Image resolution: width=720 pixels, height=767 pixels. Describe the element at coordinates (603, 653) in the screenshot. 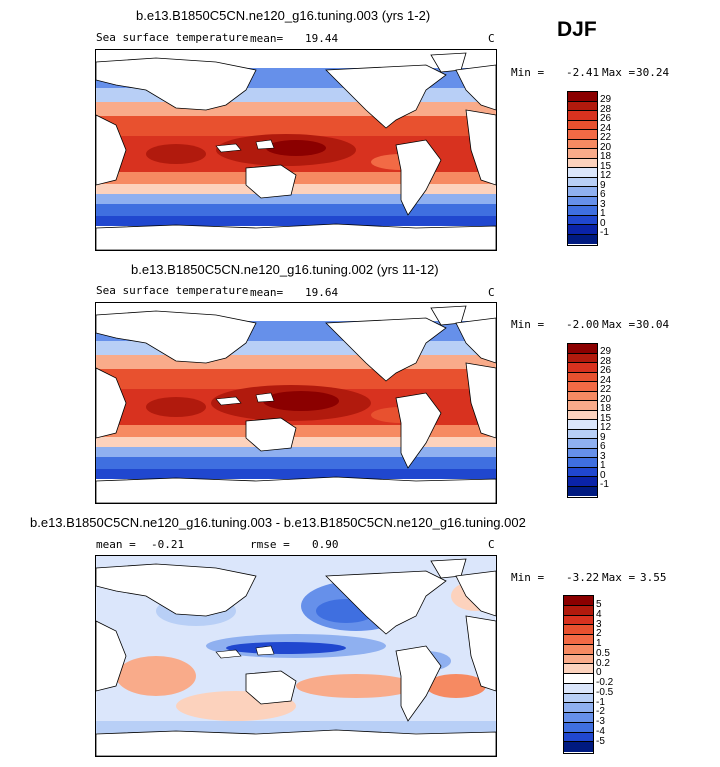

I see `panel-3-tick: 0.5` at that location.